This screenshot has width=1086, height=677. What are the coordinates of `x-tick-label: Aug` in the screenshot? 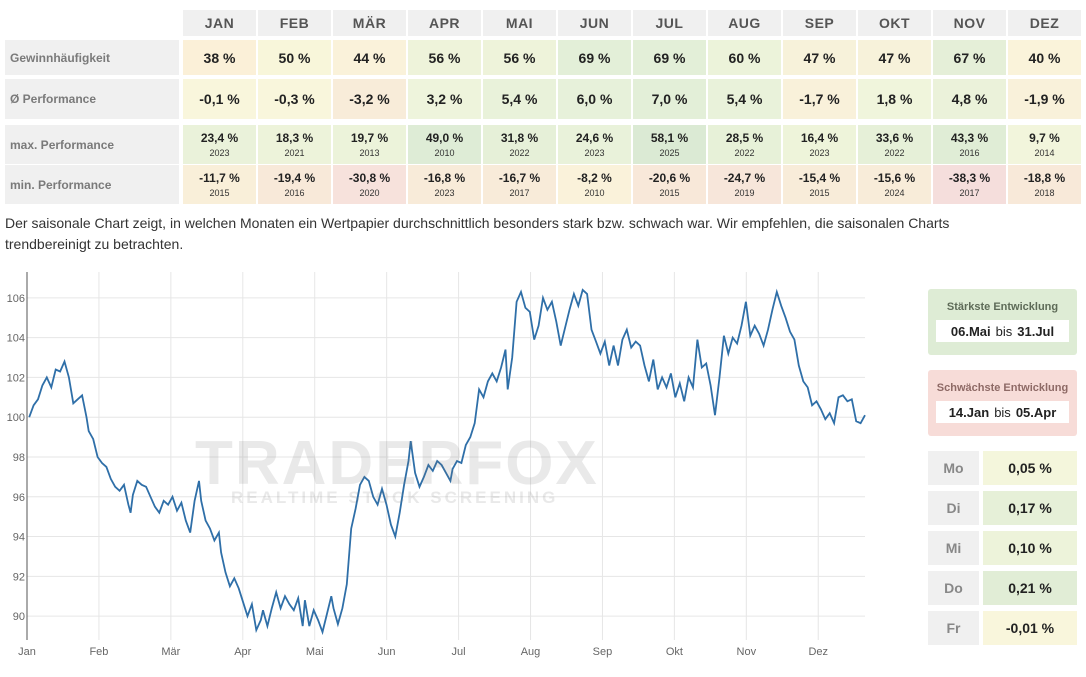 It's located at (531, 652).